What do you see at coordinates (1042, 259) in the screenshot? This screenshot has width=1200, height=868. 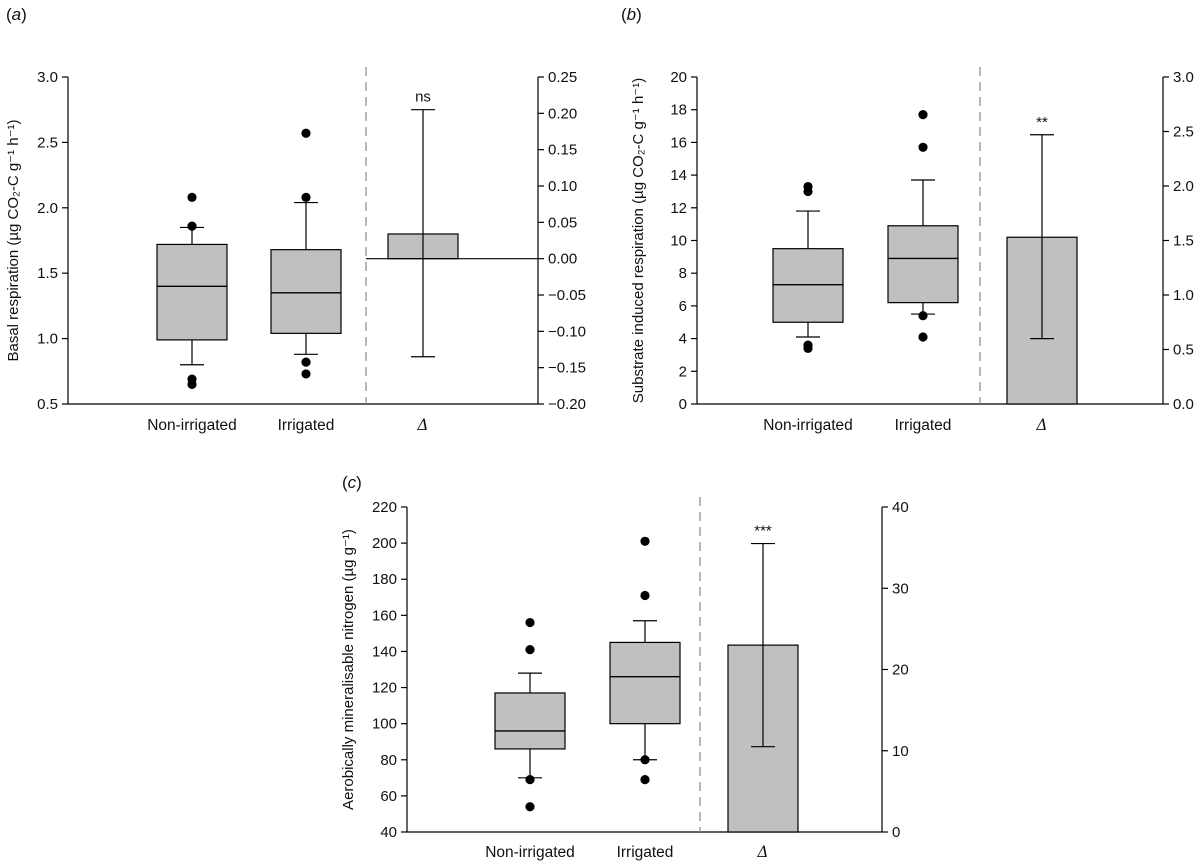 I see `delta-bar: **` at bounding box center [1042, 259].